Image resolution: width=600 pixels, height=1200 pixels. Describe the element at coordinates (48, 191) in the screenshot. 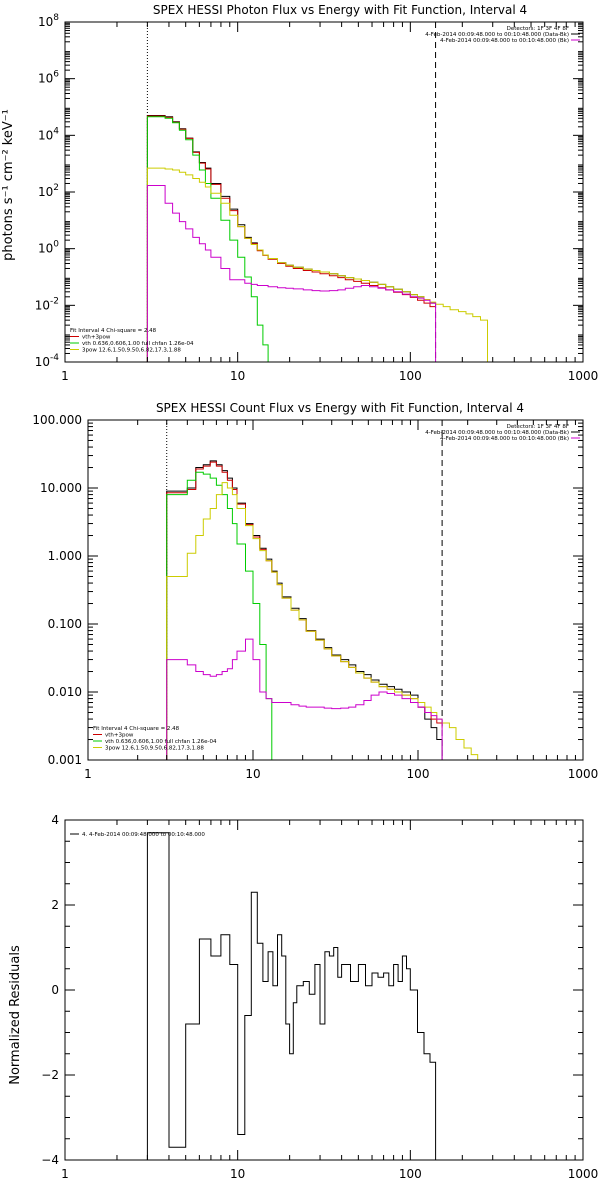

I see `photon-flux-y-tick-label: 10²` at that location.